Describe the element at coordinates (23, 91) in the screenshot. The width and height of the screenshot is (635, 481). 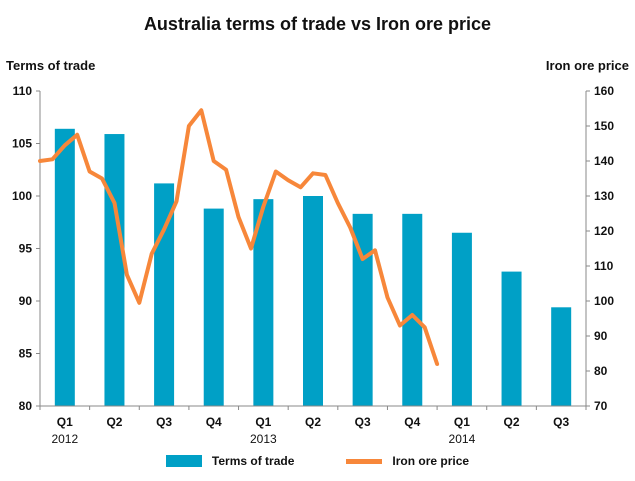
I see `left-tick-label: 110` at that location.